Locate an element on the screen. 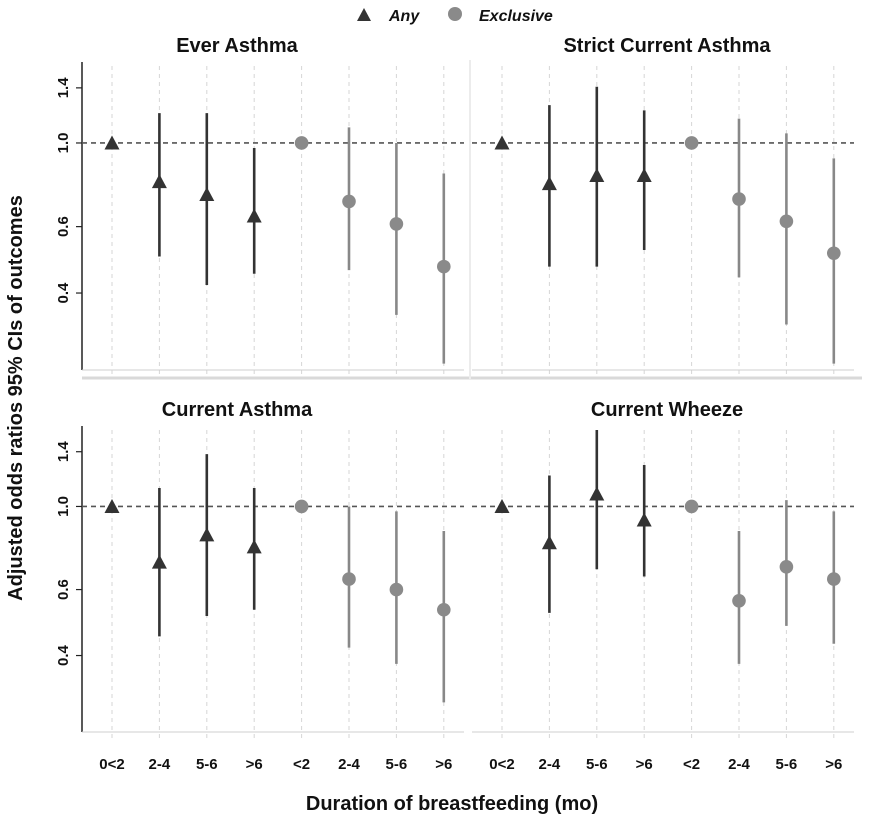 This screenshot has height=820, width=873. x-axis-title: Duration of breastfeeding (mo) is located at coordinates (452, 804).